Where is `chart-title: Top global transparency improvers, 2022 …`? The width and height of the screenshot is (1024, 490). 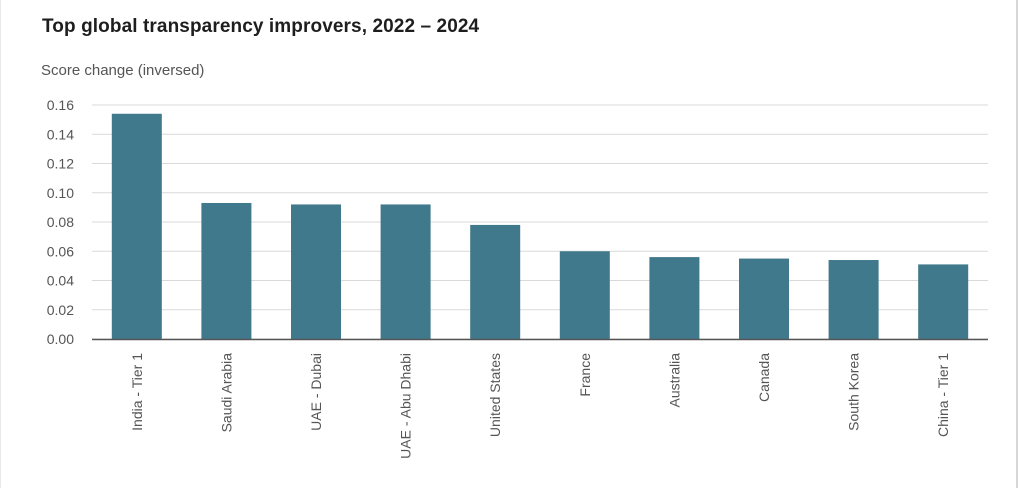
chart-title: Top global transparency improvers, 2022 … is located at coordinates (261, 26).